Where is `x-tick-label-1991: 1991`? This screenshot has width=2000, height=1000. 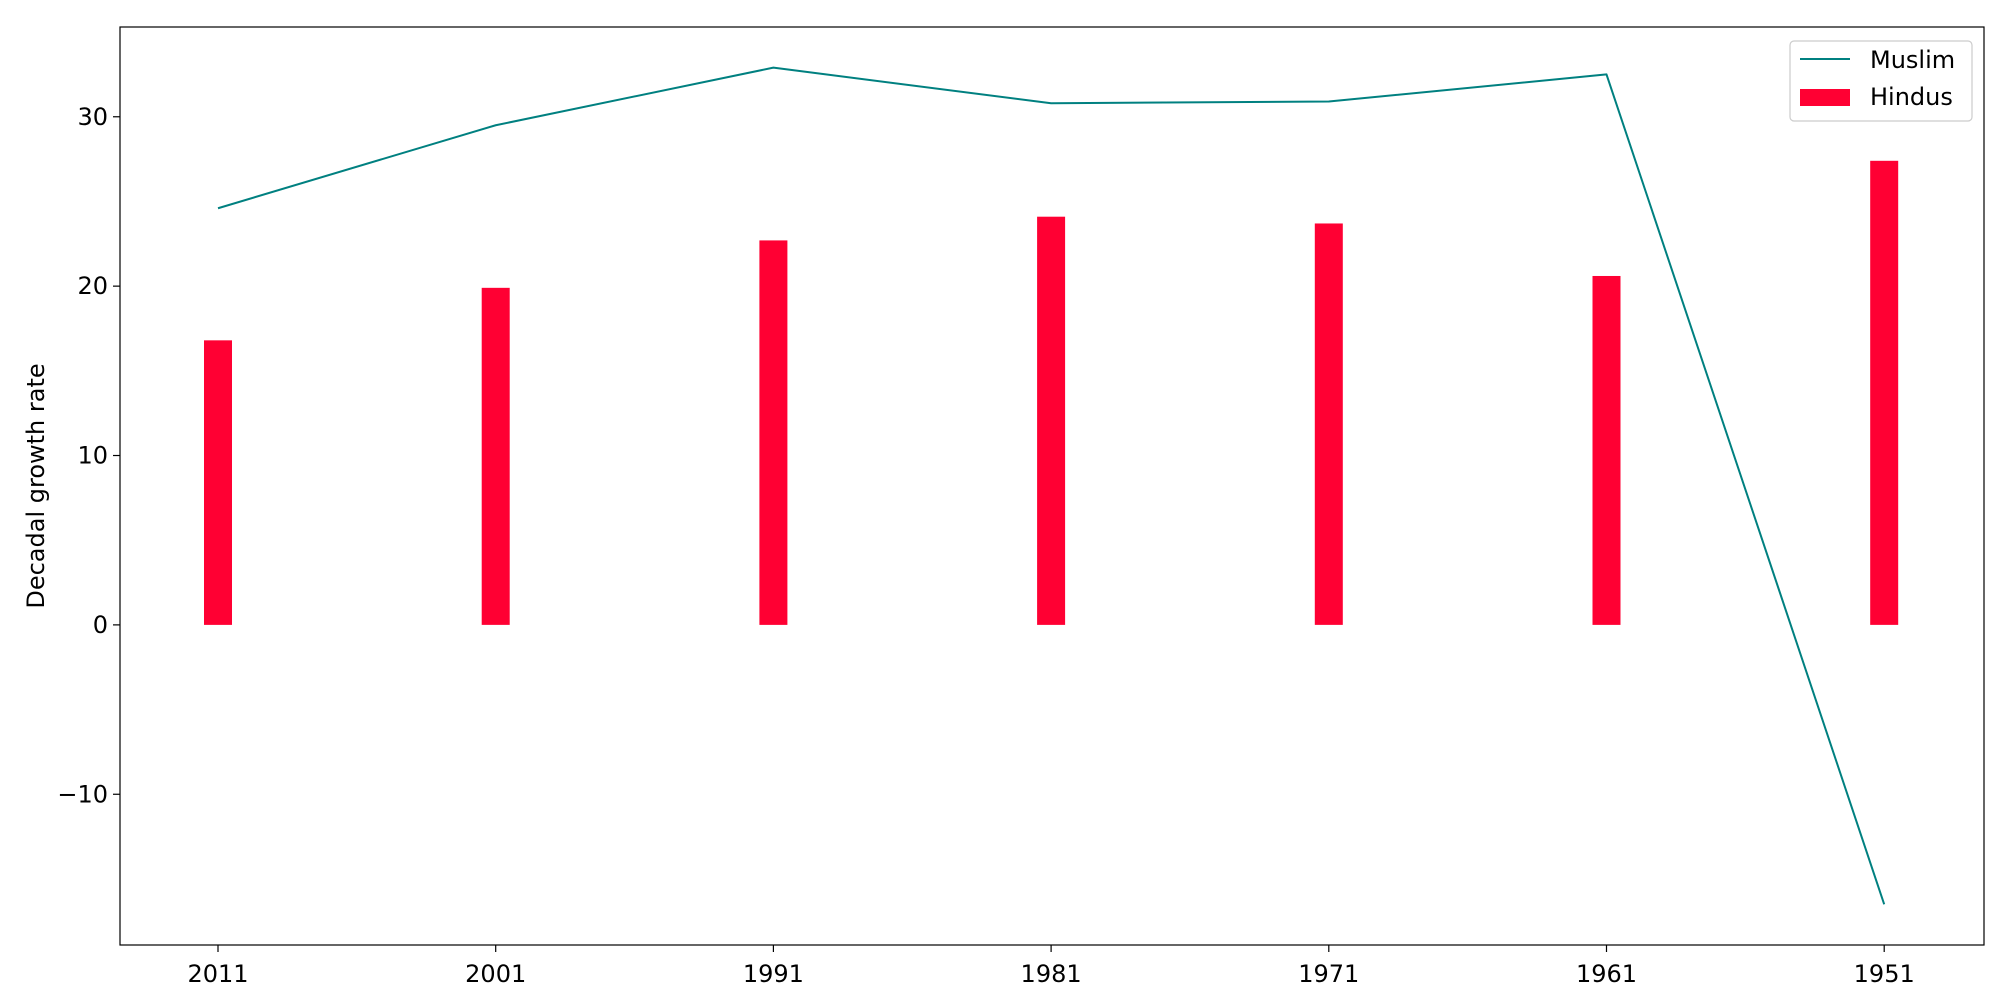
x-tick-label-1991: 1991 is located at coordinates (773, 974).